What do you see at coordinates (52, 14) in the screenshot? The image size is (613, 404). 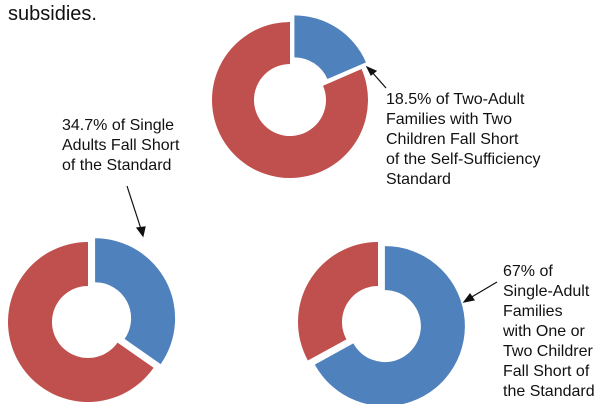 I see `intro-text: subsidies.` at bounding box center [52, 14].